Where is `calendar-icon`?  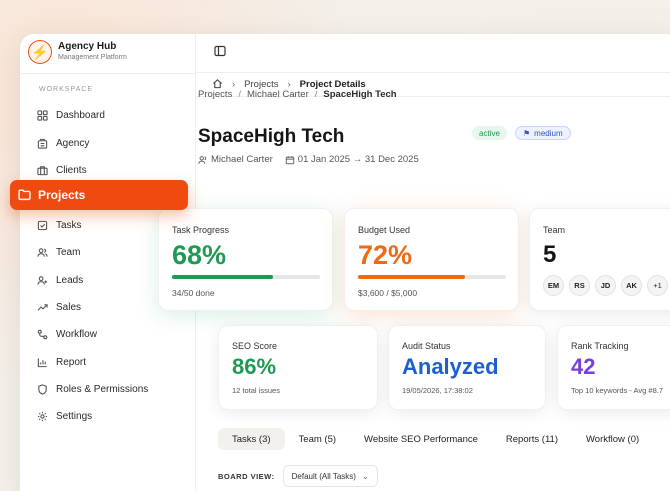
calendar-icon is located at coordinates (290, 159).